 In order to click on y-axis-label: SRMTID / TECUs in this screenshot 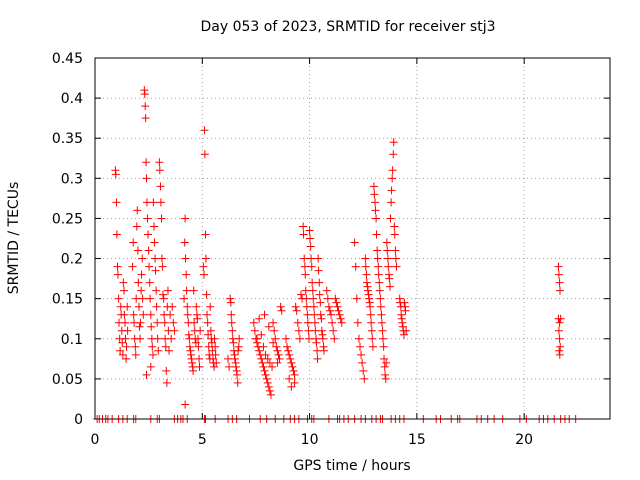, I will do `click(14, 238)`.